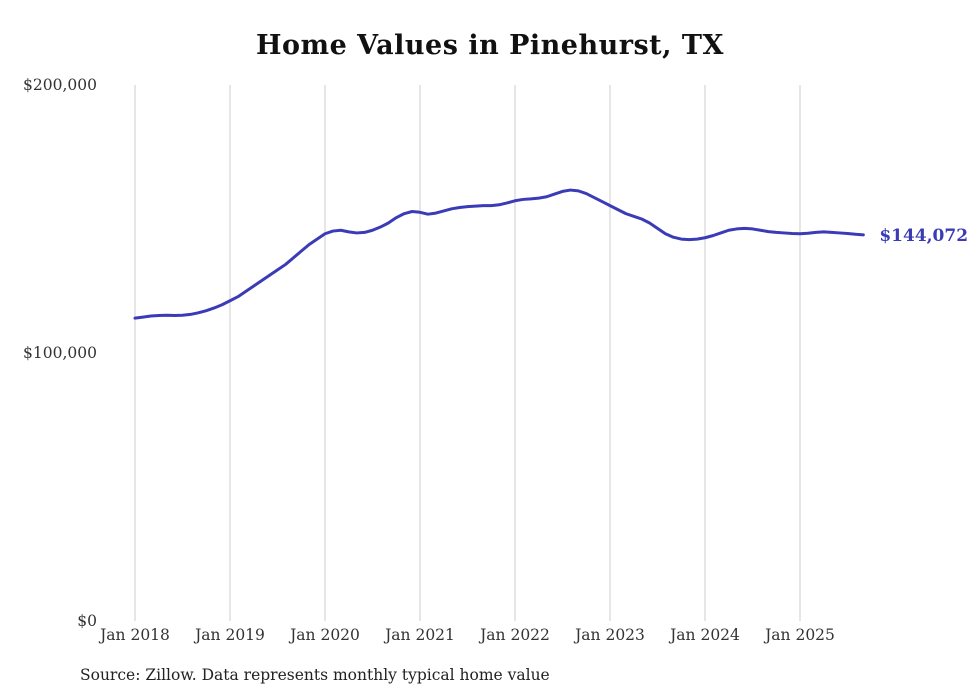  Describe the element at coordinates (490, 45) in the screenshot. I see `chart-title: Home Values in Pinehurst, TX` at that location.